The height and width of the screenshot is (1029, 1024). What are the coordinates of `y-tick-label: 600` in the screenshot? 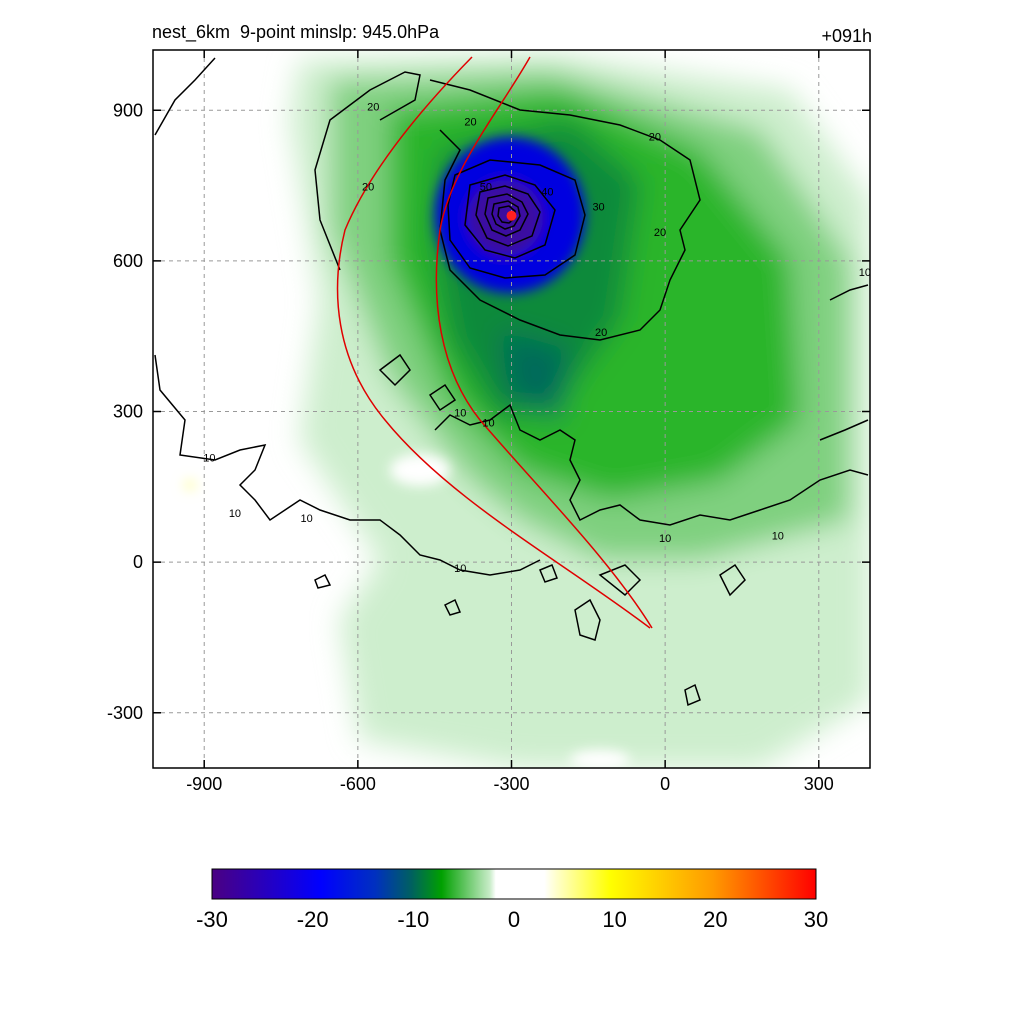 It's located at (128, 261).